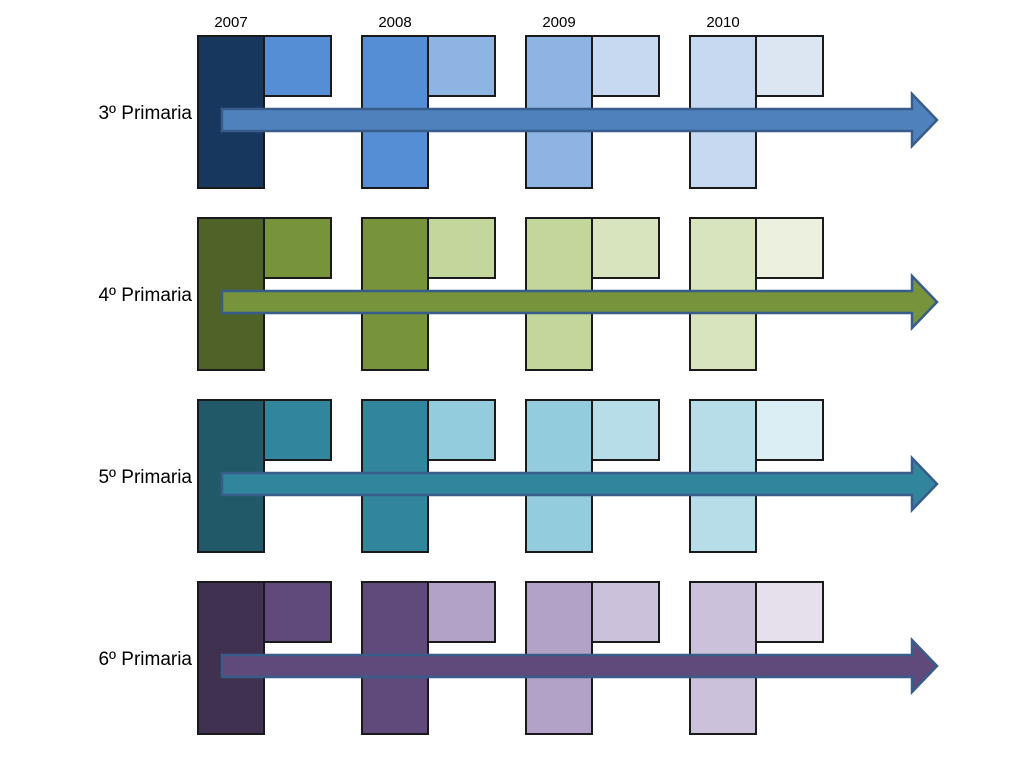  I want to click on row-label: 4º Primaria, so click(145, 295).